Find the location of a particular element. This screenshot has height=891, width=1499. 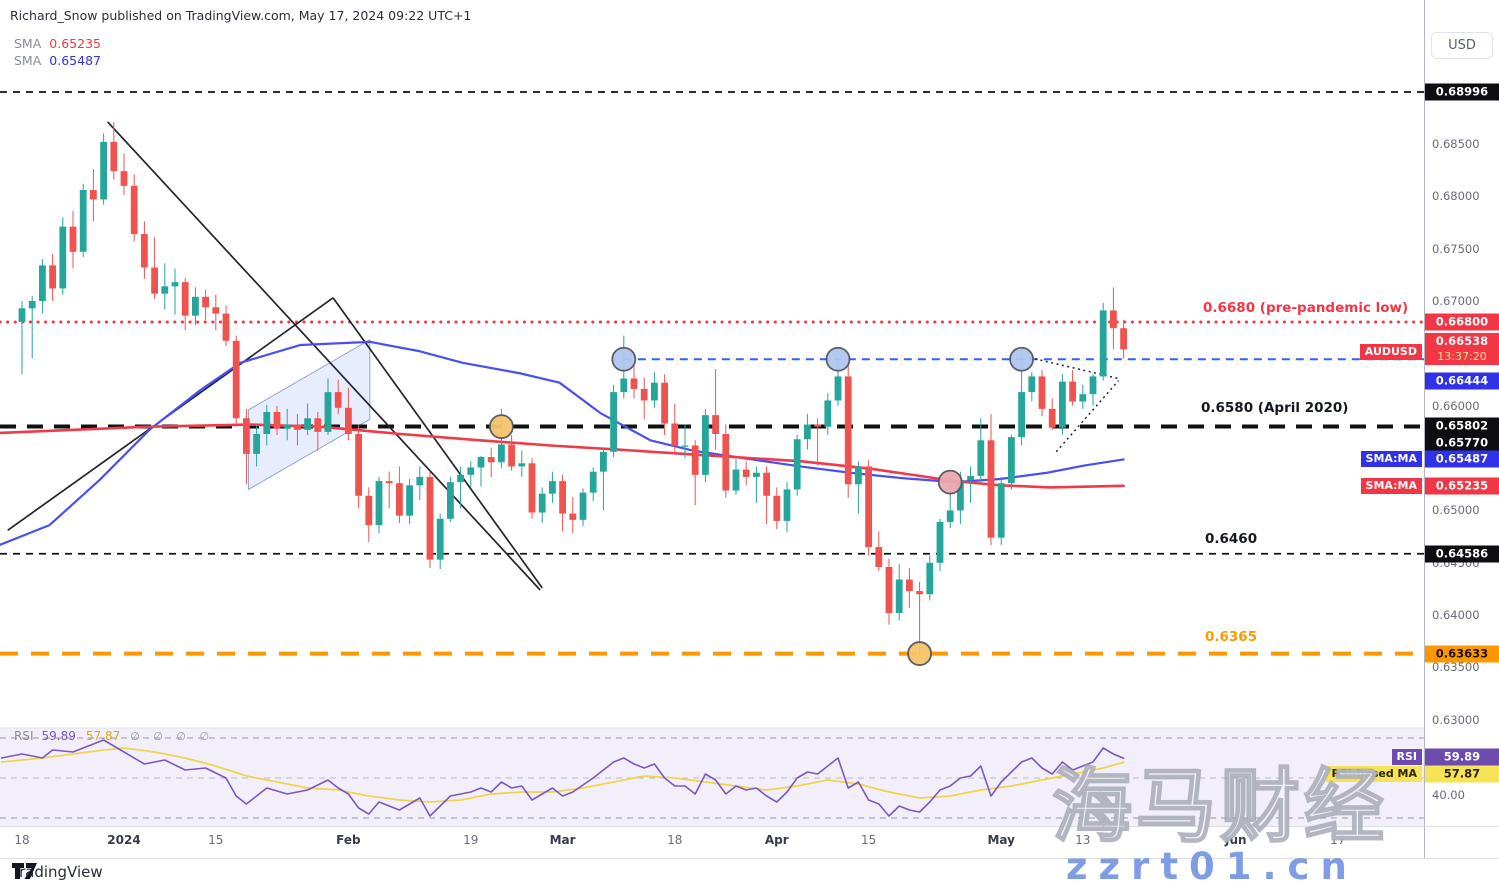

price-tick: 0.63500 is located at coordinates (1456, 667).